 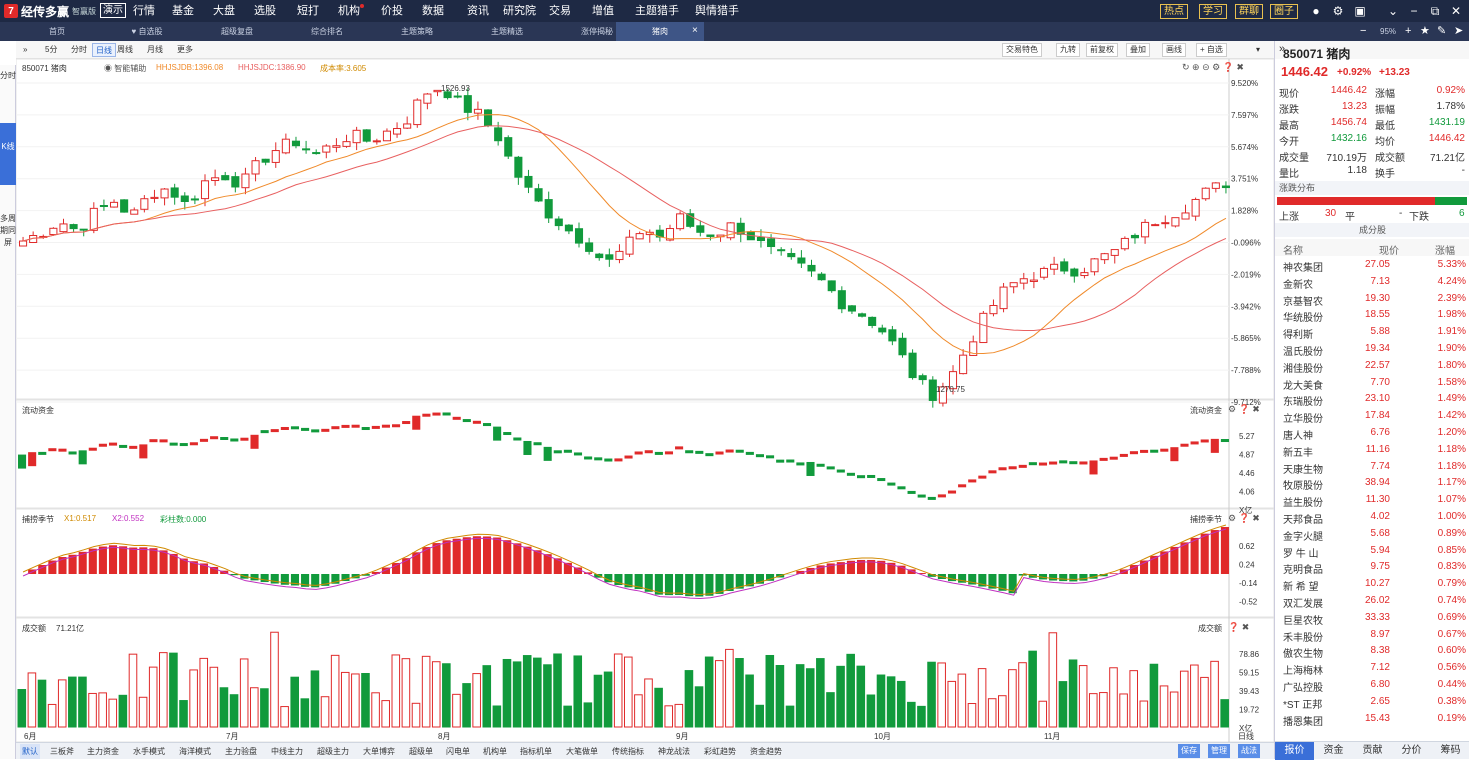 I want to click on indicator-tab-17: 资金趋势, so click(x=766, y=751).